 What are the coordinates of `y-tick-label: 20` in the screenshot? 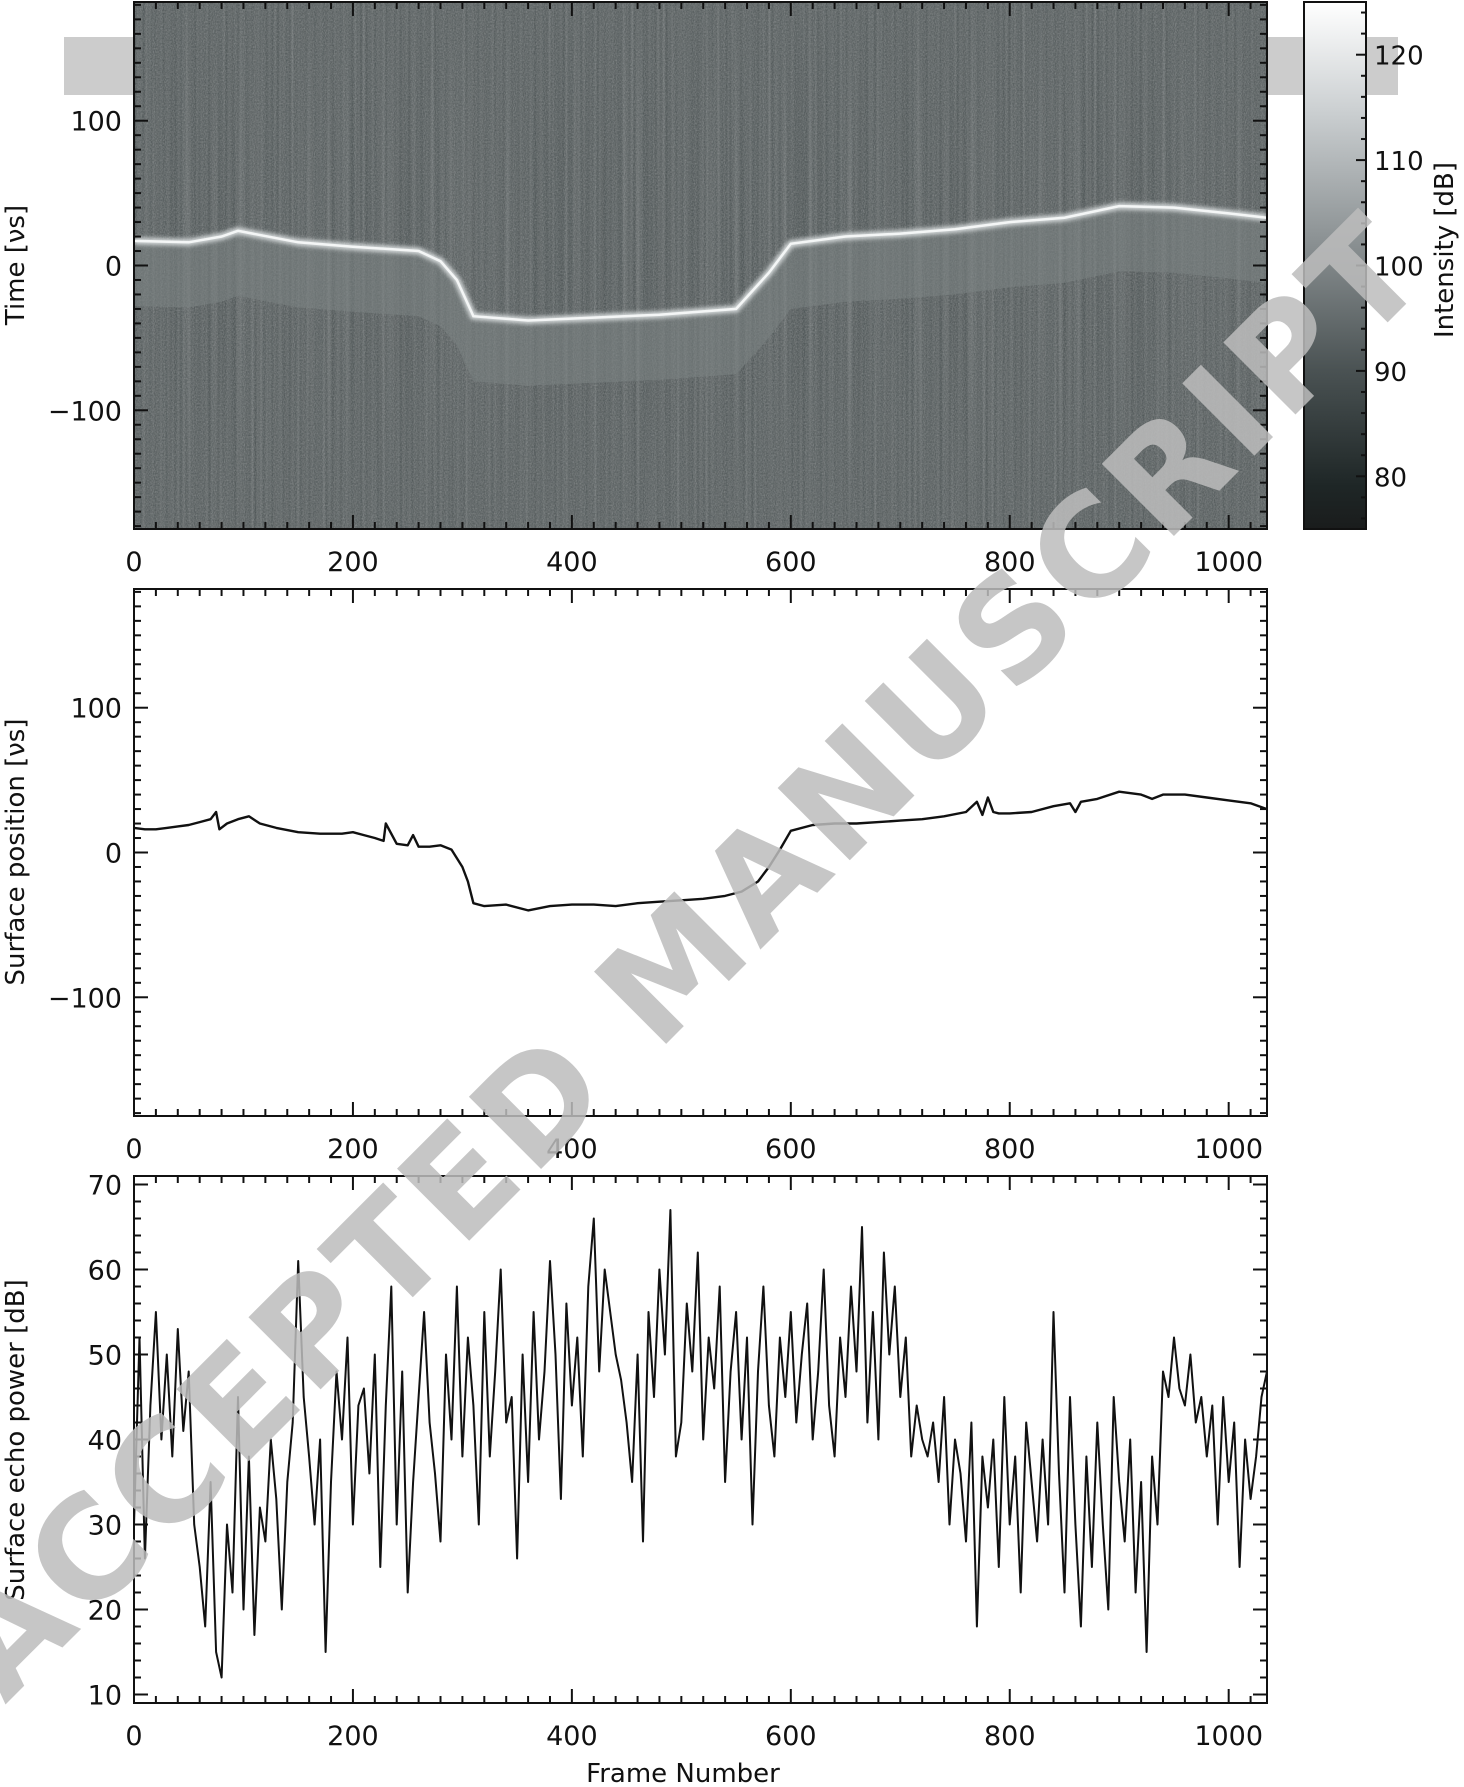 It's located at (105, 1611).